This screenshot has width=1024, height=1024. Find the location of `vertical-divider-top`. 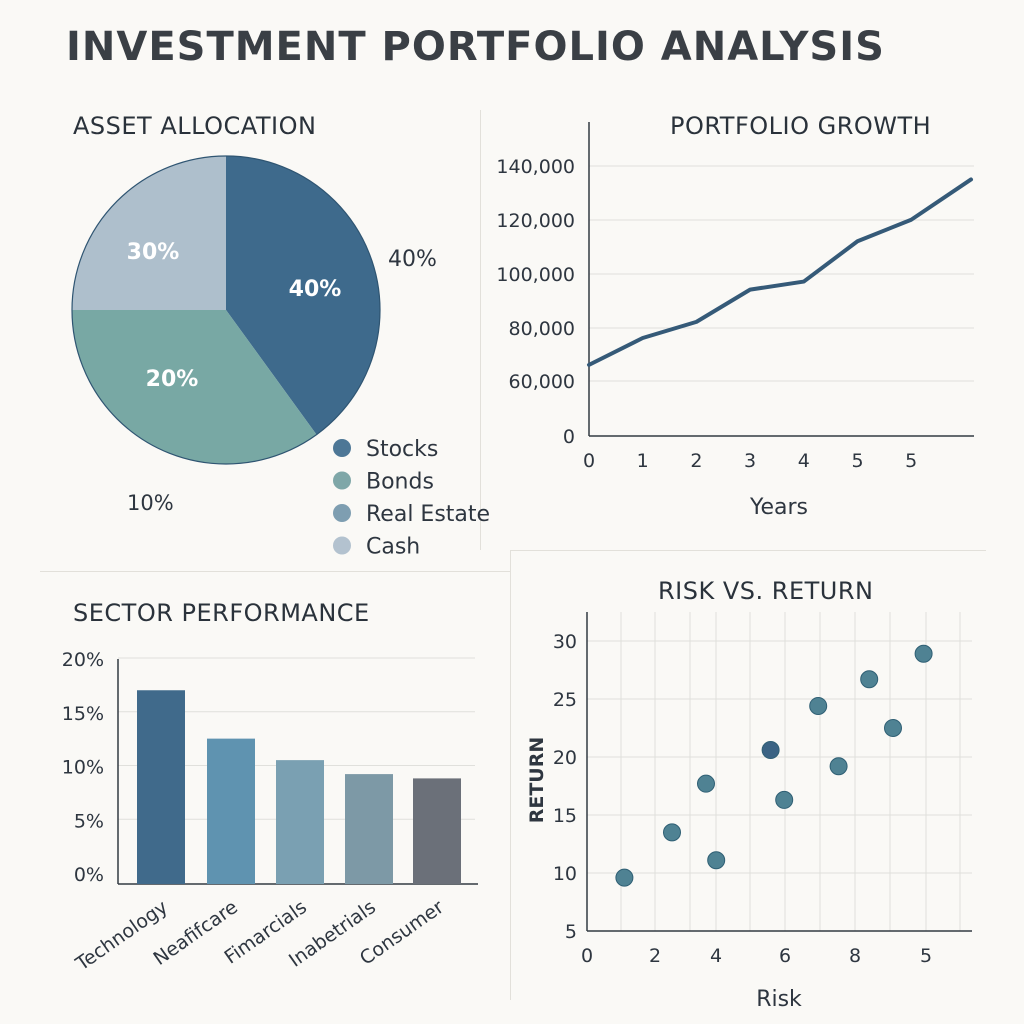

vertical-divider-top is located at coordinates (480, 330).